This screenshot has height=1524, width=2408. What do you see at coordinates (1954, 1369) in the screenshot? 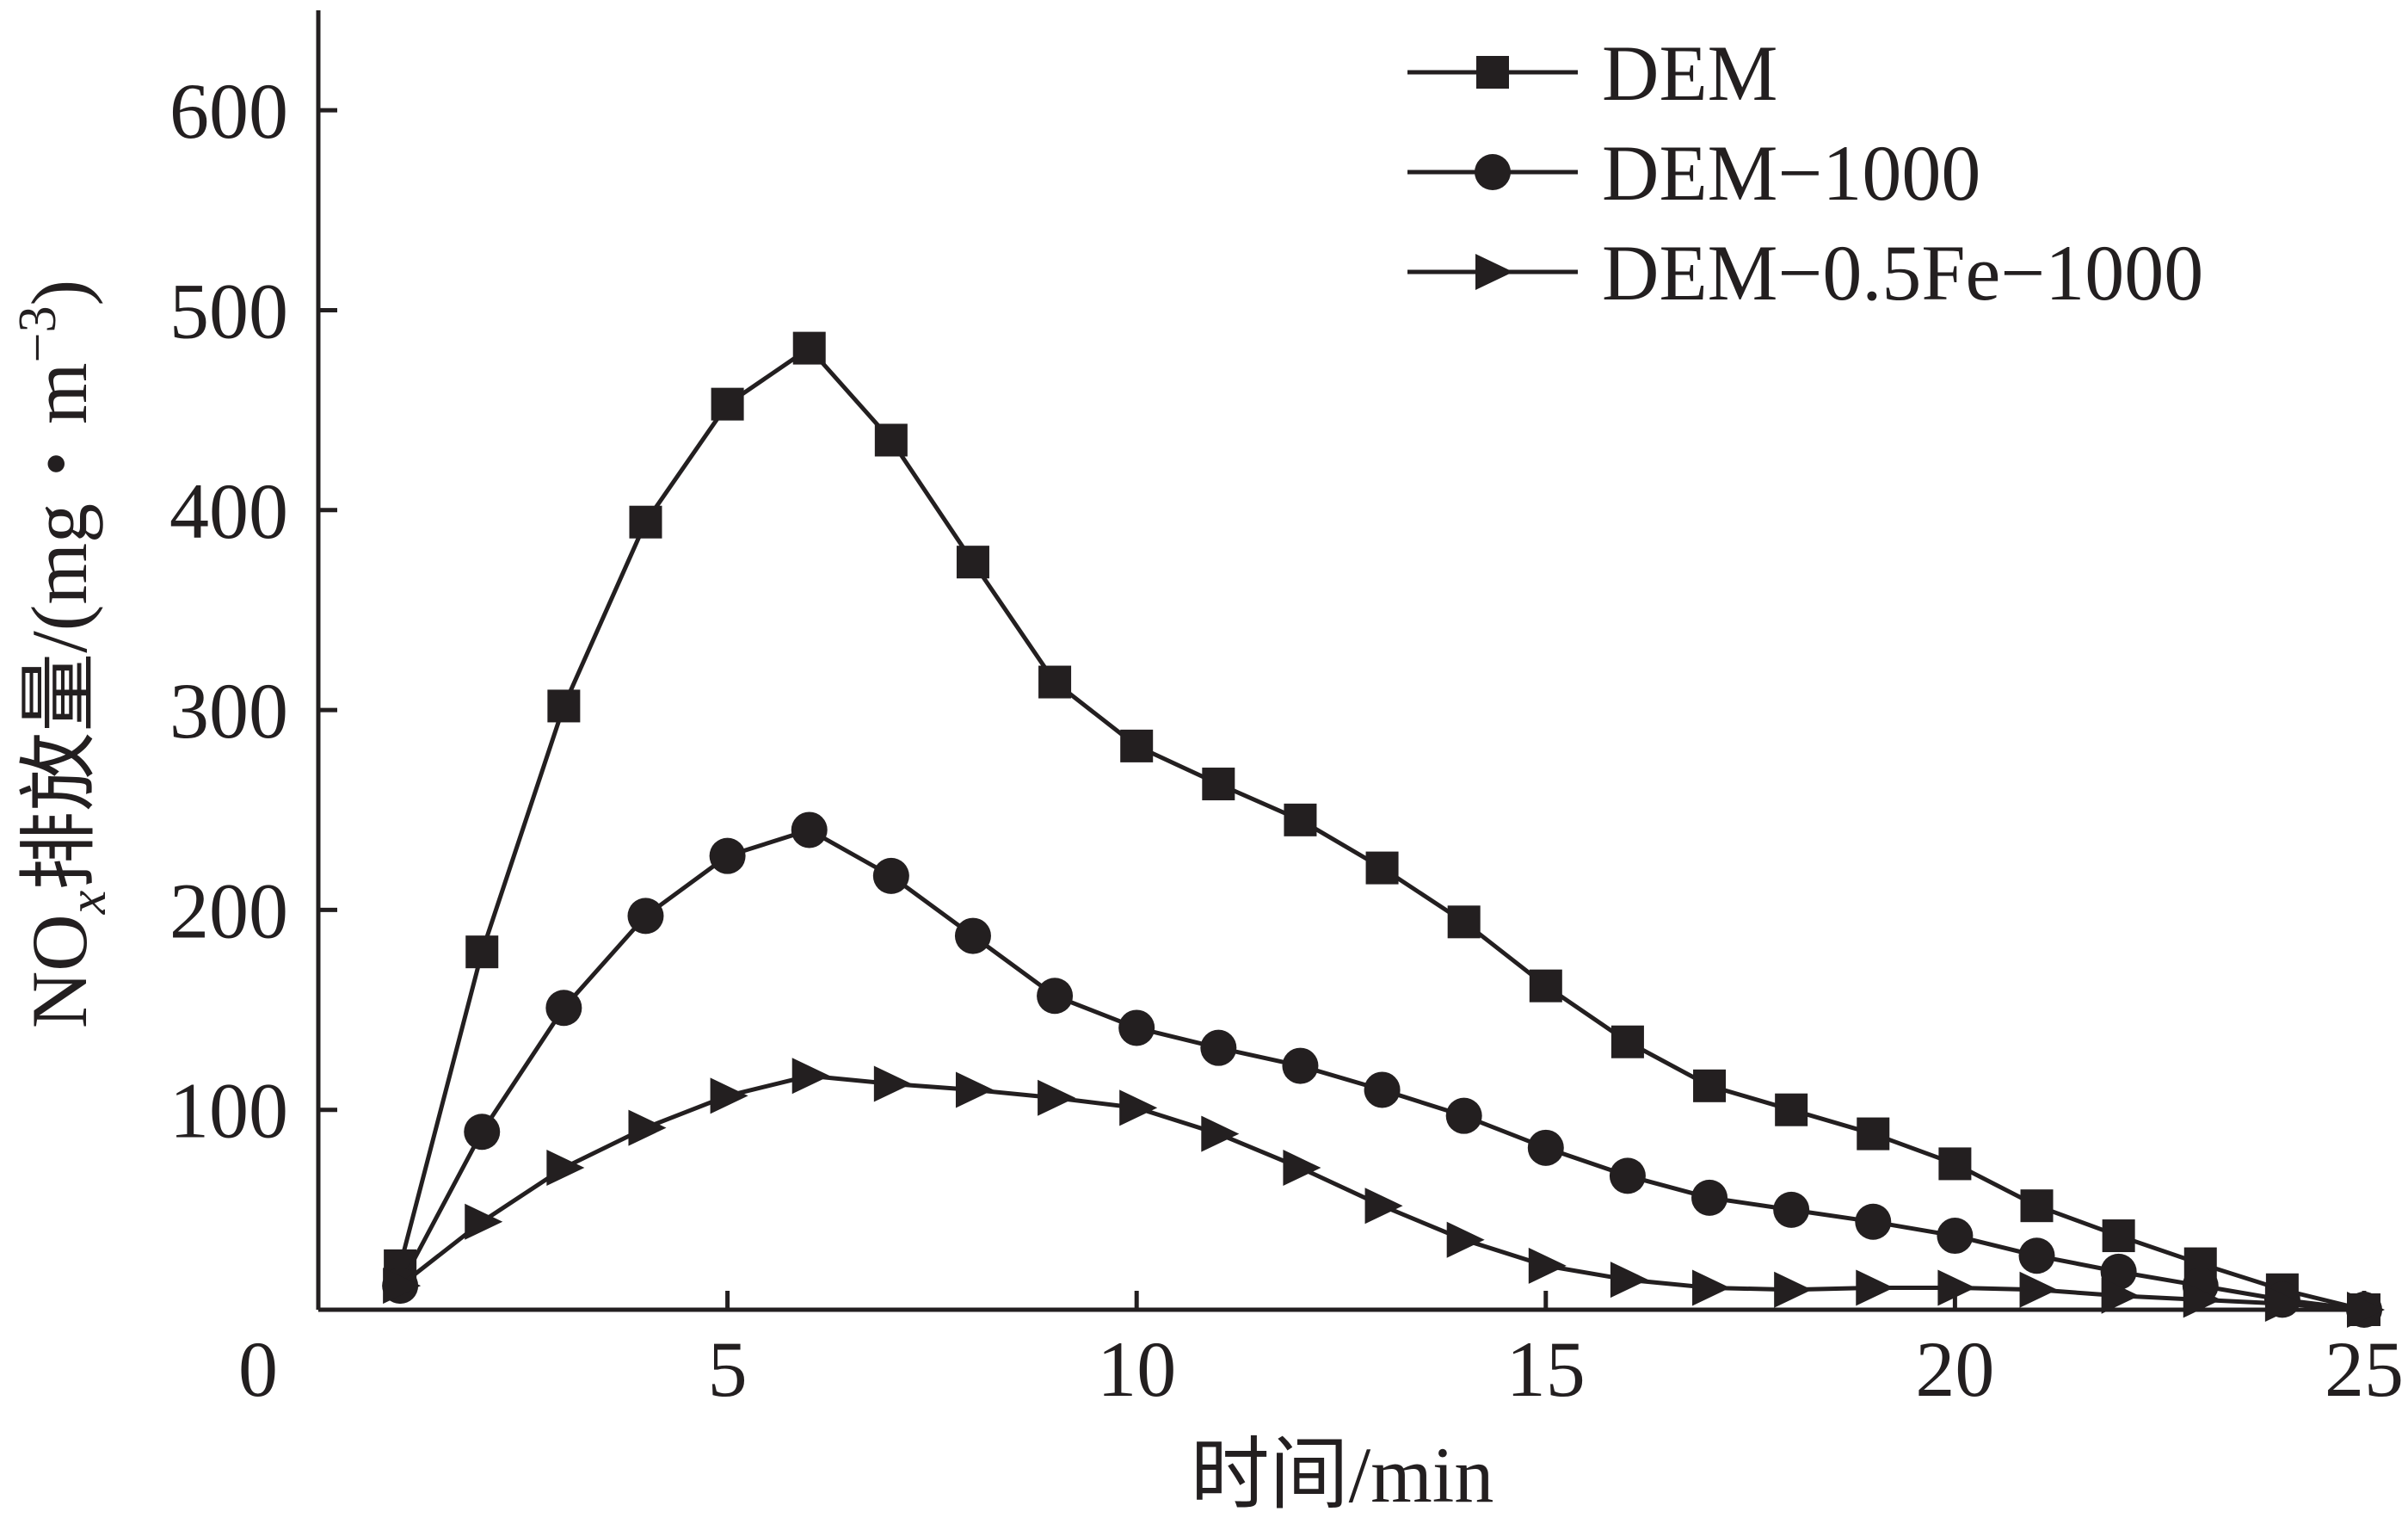
I see `x-tick-label: 20` at bounding box center [1954, 1369].